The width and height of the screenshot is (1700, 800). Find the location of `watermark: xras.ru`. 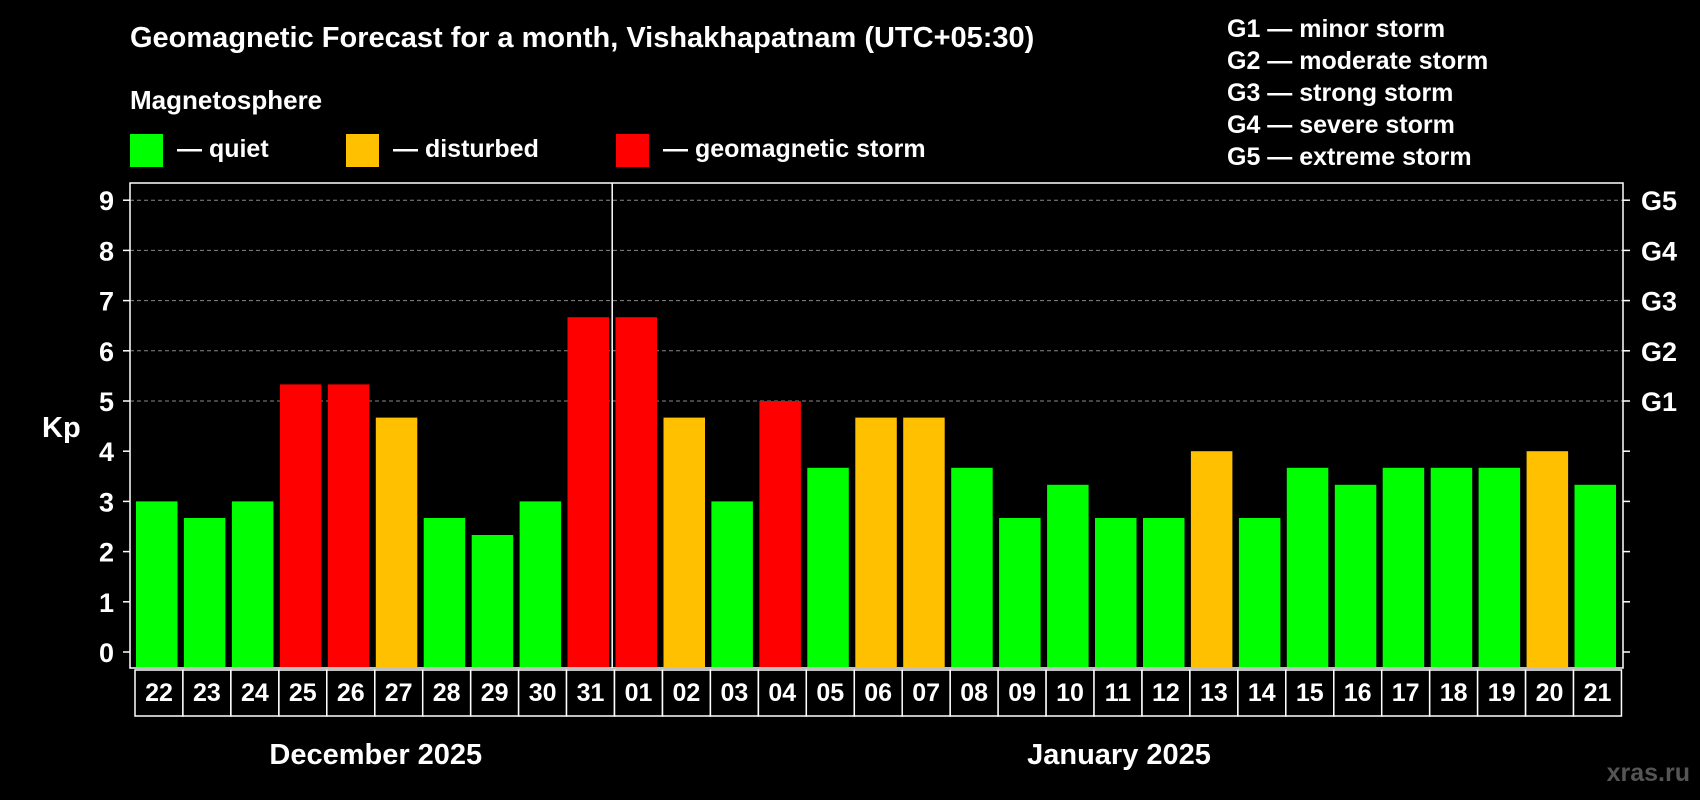

watermark: xras.ru is located at coordinates (1648, 773).